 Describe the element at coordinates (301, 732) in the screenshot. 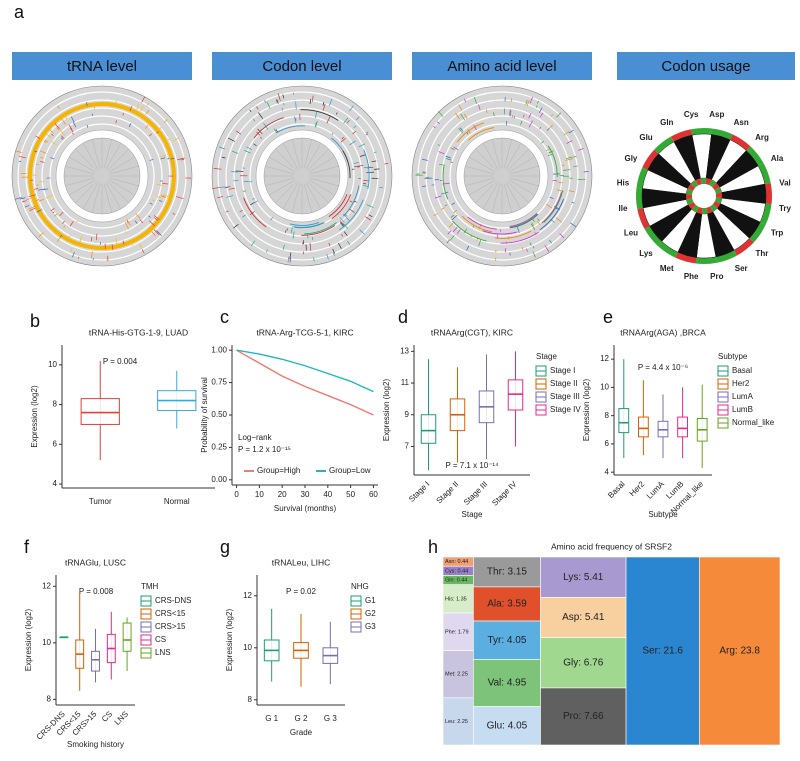

I see `x-axis-label: Grade` at that location.